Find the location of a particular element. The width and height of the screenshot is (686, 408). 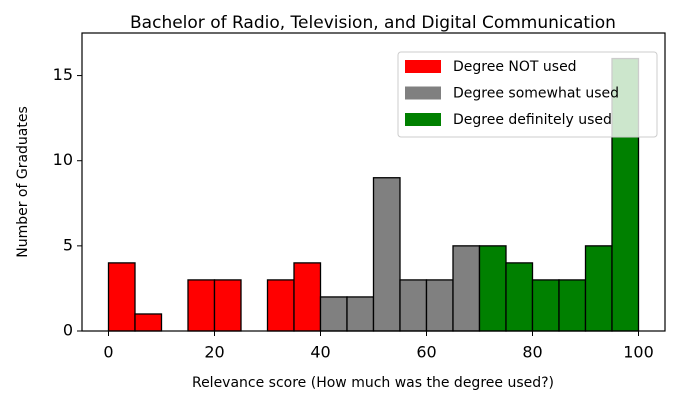

x-tick-label: 40 is located at coordinates (320, 352).